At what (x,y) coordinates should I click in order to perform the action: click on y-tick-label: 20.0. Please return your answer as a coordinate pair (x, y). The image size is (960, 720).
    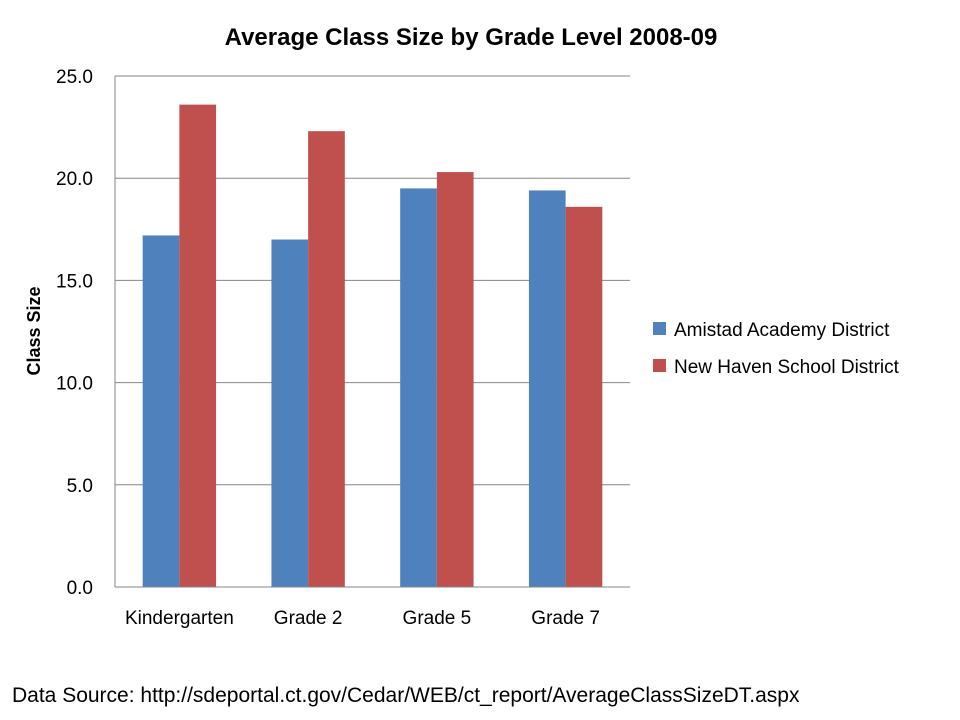
    Looking at the image, I should click on (74, 179).